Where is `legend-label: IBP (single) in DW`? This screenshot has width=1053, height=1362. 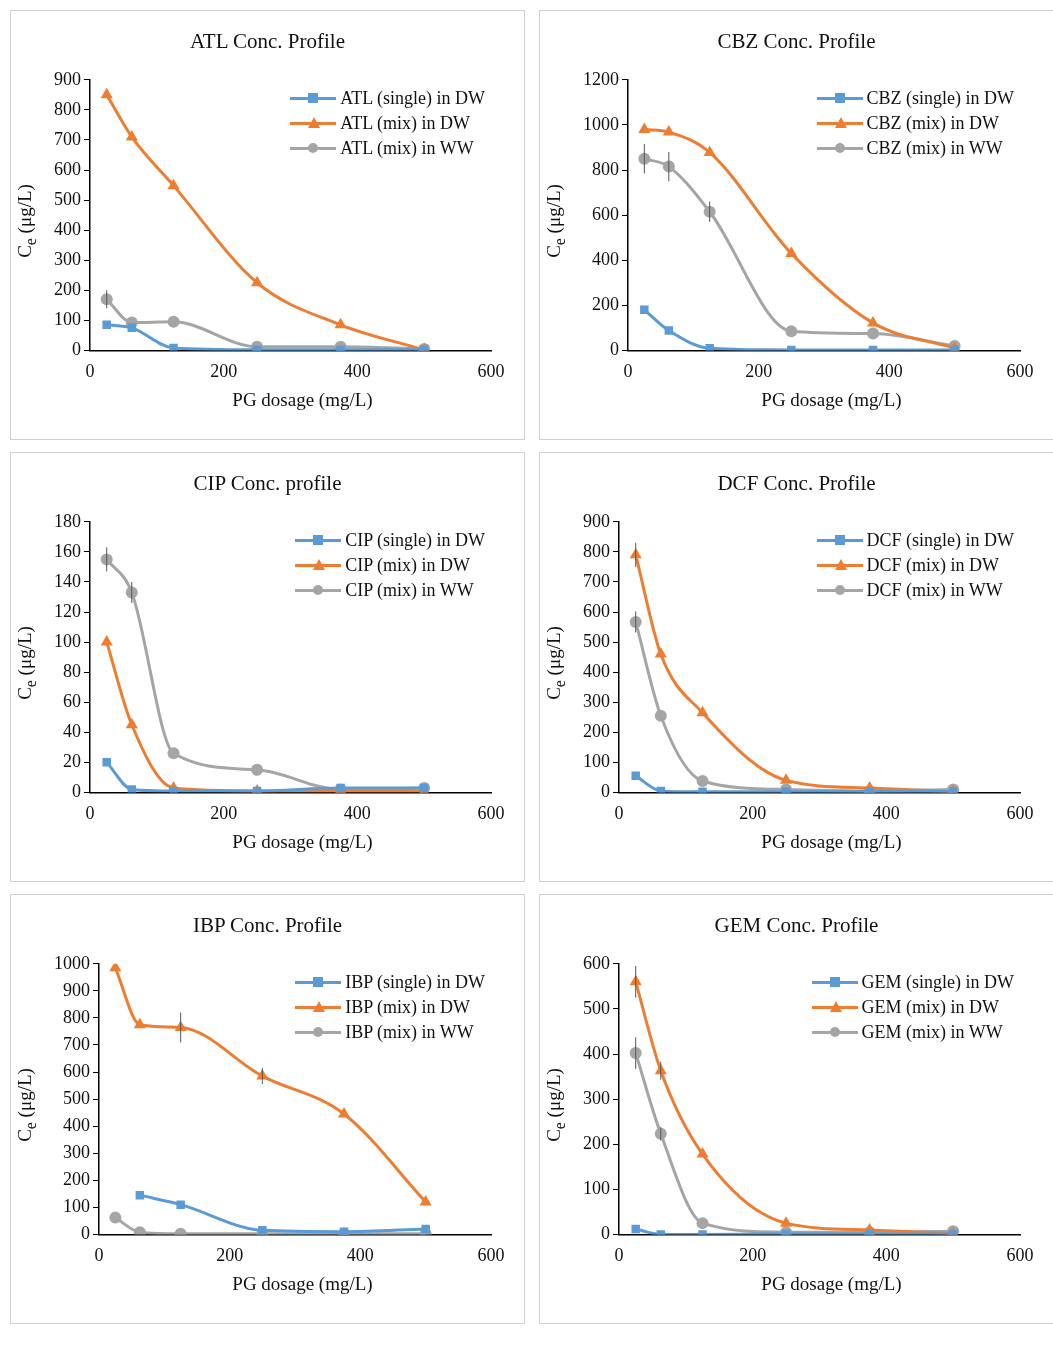
legend-label: IBP (single) in DW is located at coordinates (415, 982).